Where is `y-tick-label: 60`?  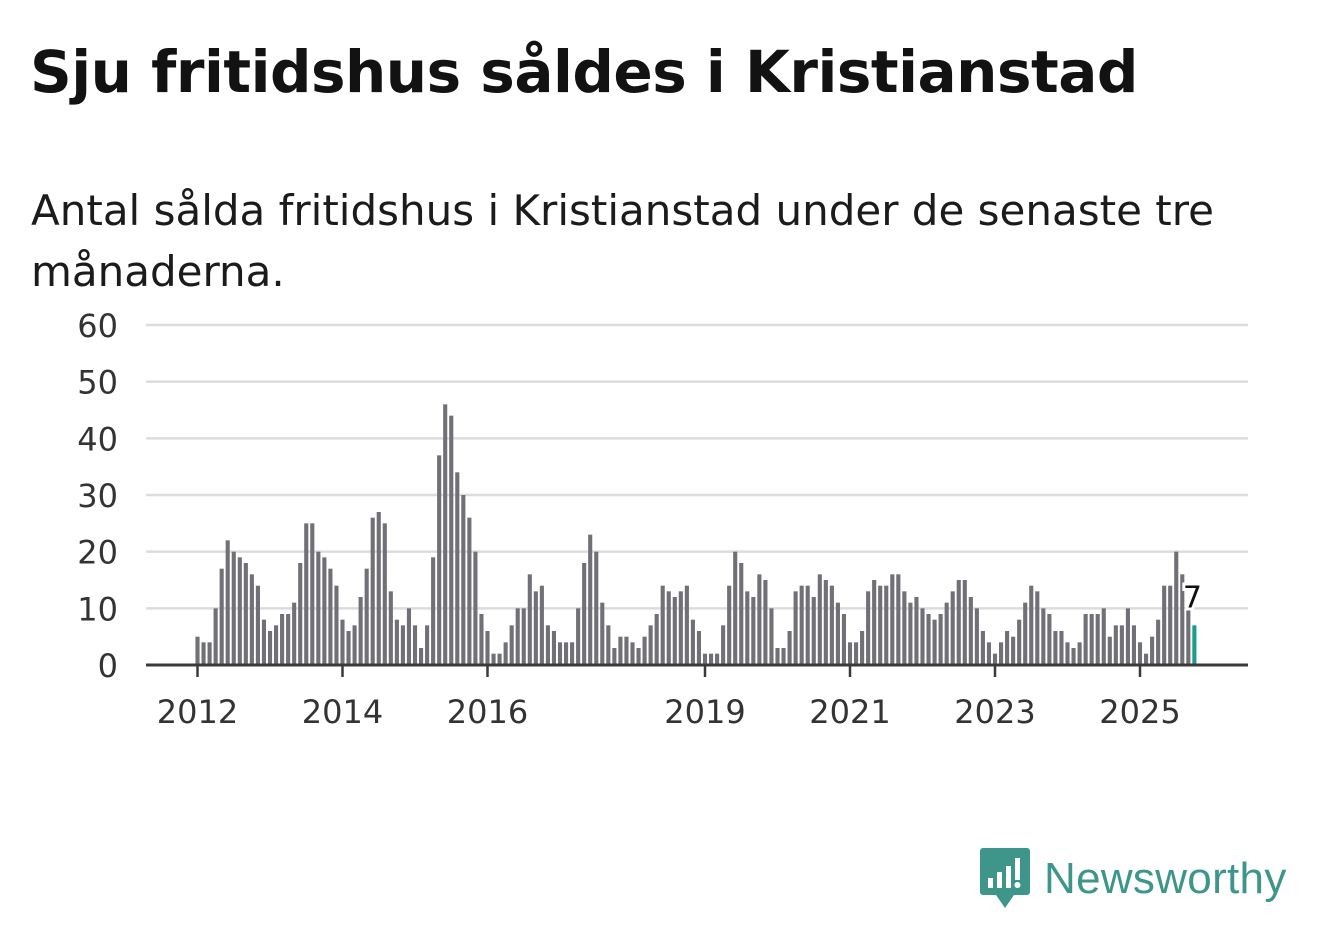
y-tick-label: 60 is located at coordinates (97, 326).